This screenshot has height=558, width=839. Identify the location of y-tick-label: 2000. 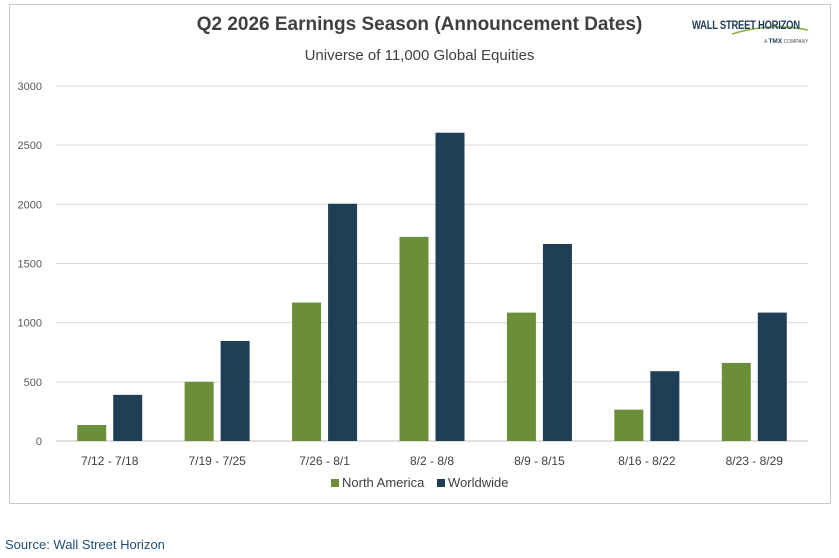
(30, 205).